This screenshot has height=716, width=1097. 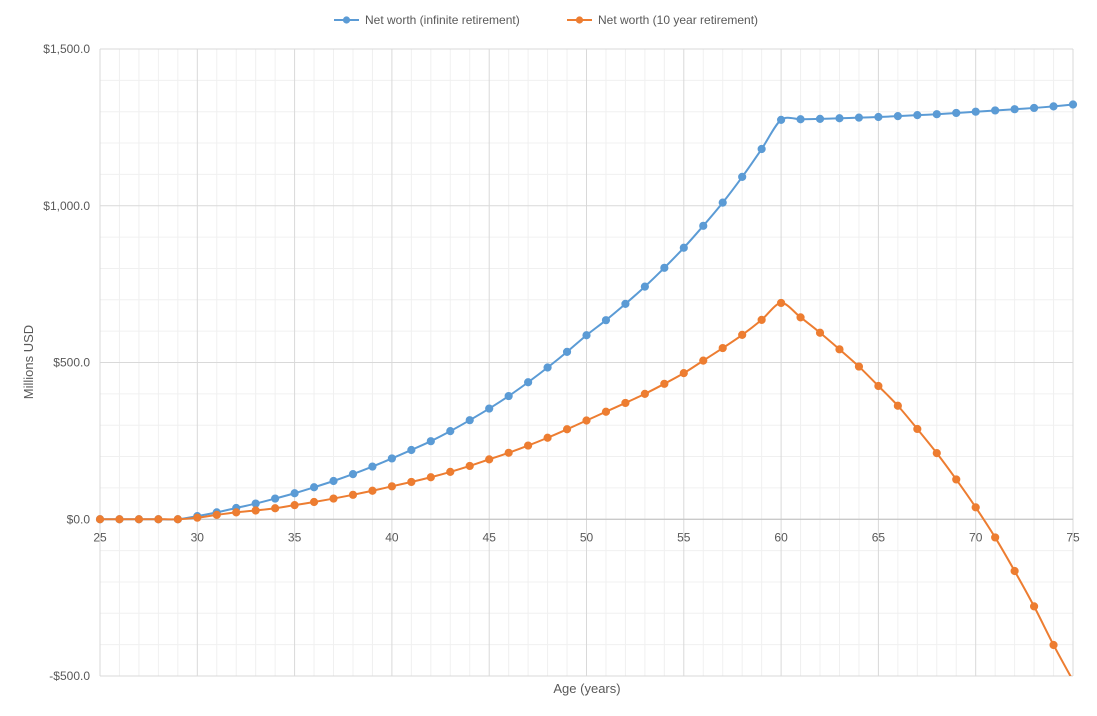 What do you see at coordinates (66, 49) in the screenshot?
I see `y-tick-label: $1,500.0` at bounding box center [66, 49].